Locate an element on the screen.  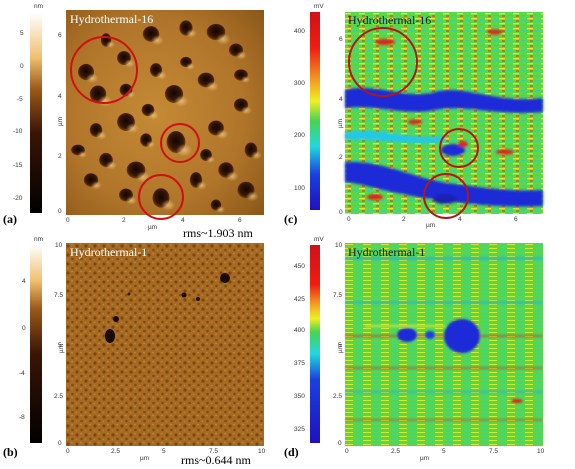
panel-d-title: Hydrothermal-1 is located at coordinates (387, 252).